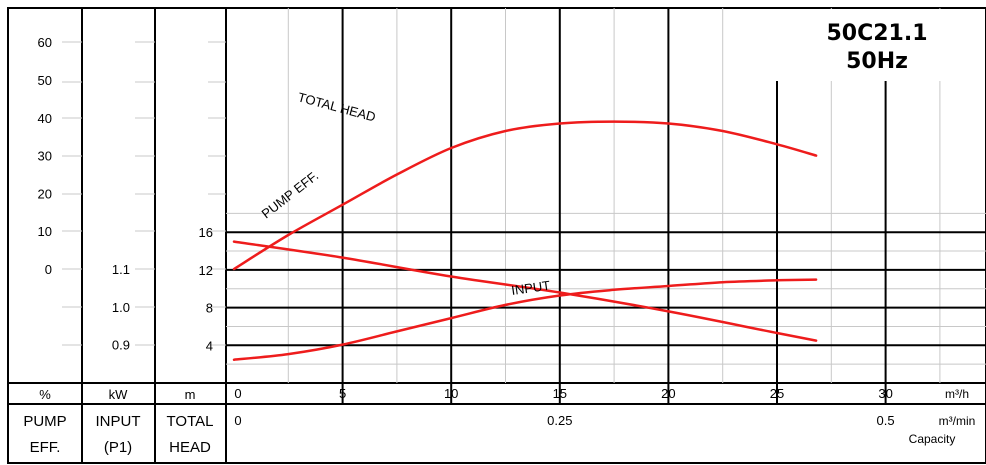  Describe the element at coordinates (237, 420) in the screenshot. I see `x-tick-label-m3min: 0` at that location.